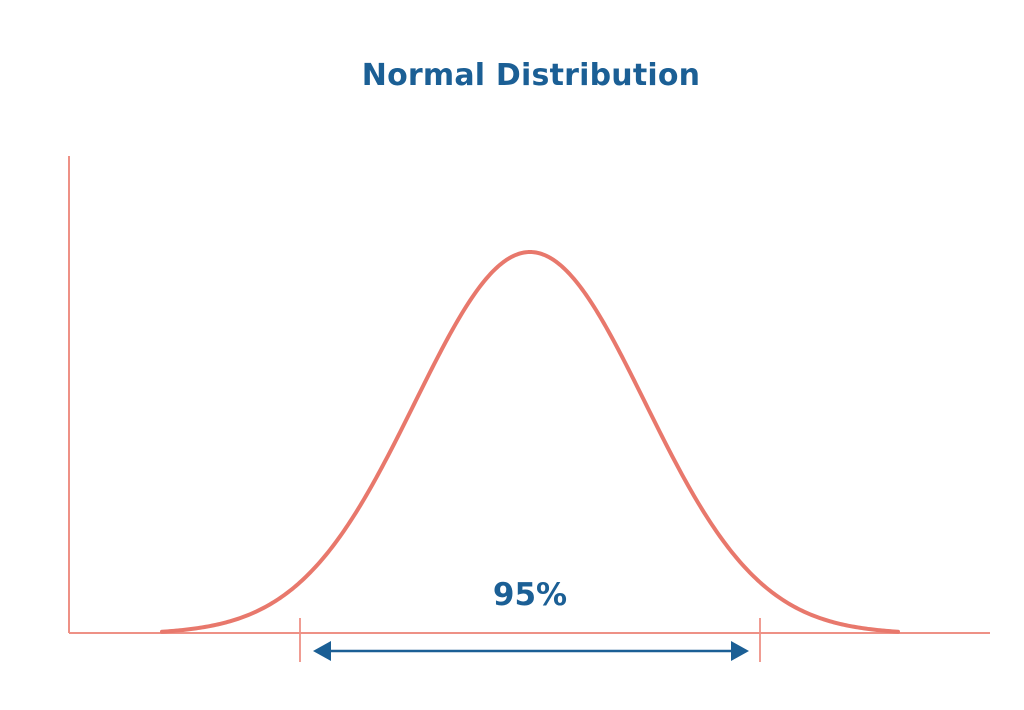 The image size is (1024, 710). What do you see at coordinates (530, 595) in the screenshot?
I see `interval-percentage-label: 95%` at bounding box center [530, 595].